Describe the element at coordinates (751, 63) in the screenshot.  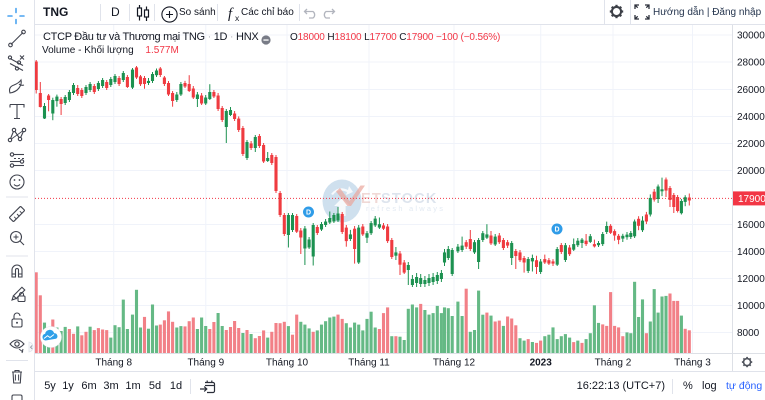
I see `svg-text: 28000` at that location.